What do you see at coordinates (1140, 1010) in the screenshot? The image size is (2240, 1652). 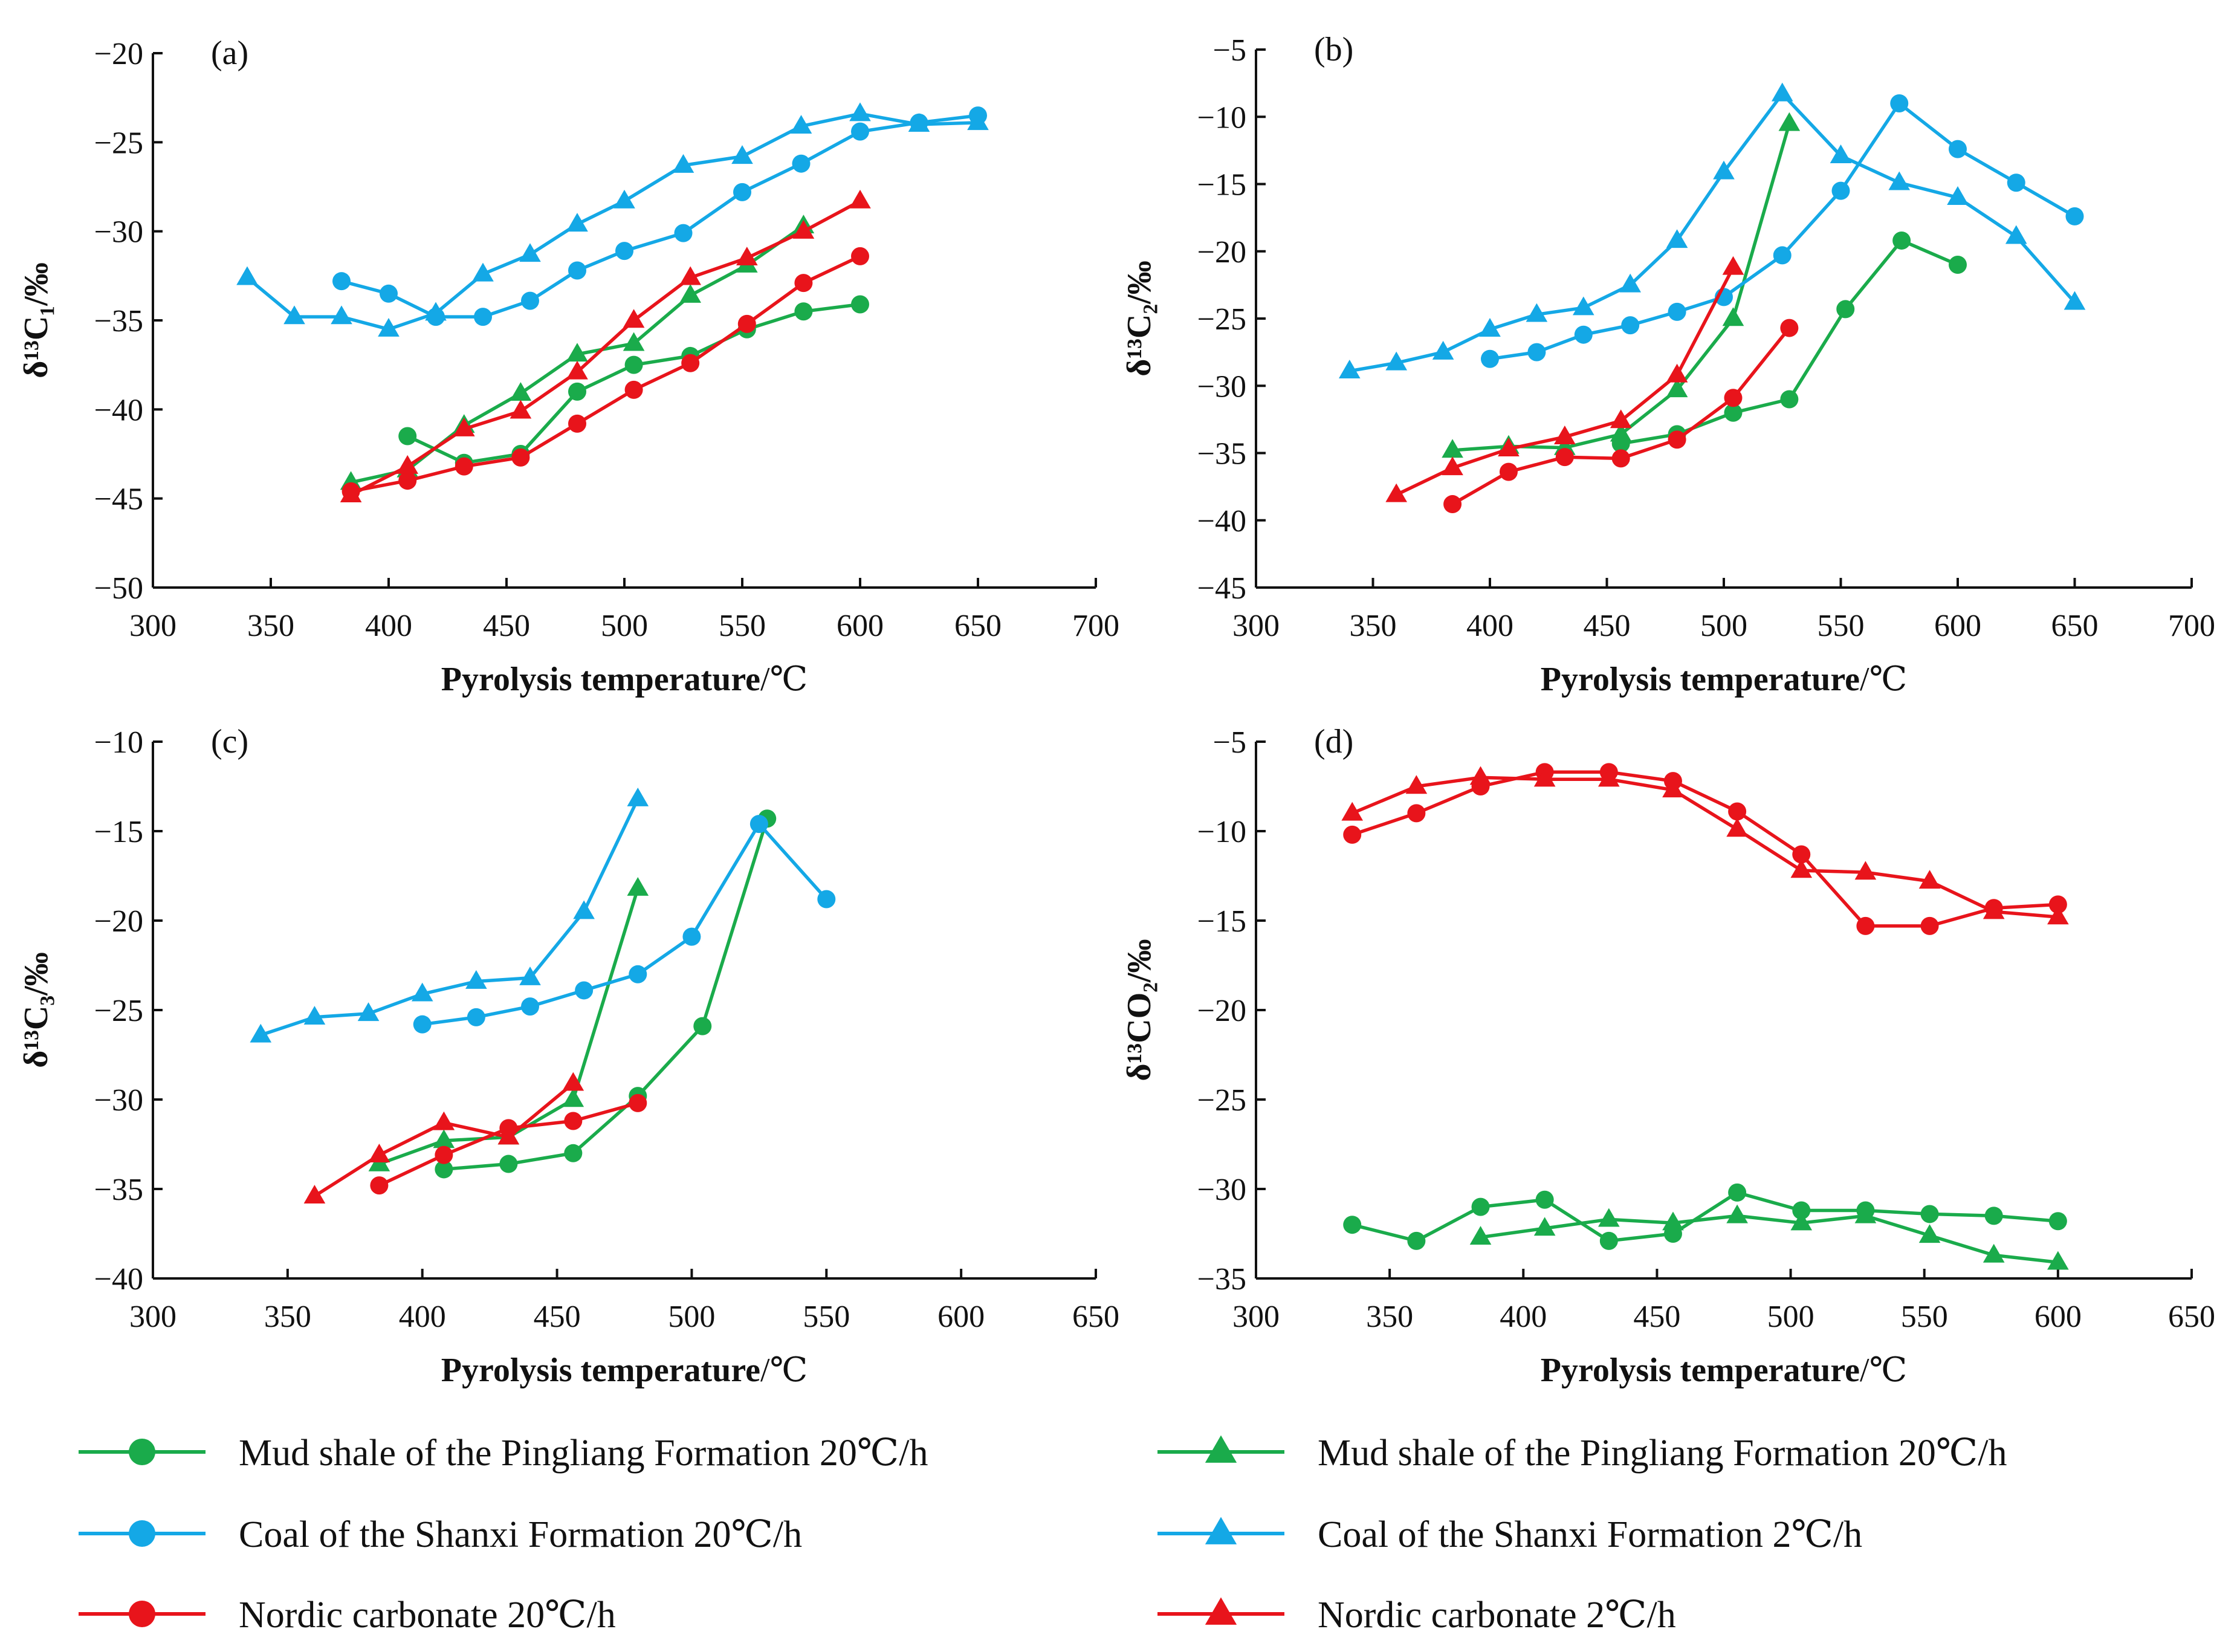 I see `y-axis-title: δ¹³CO₂/‰` at bounding box center [1140, 1010].